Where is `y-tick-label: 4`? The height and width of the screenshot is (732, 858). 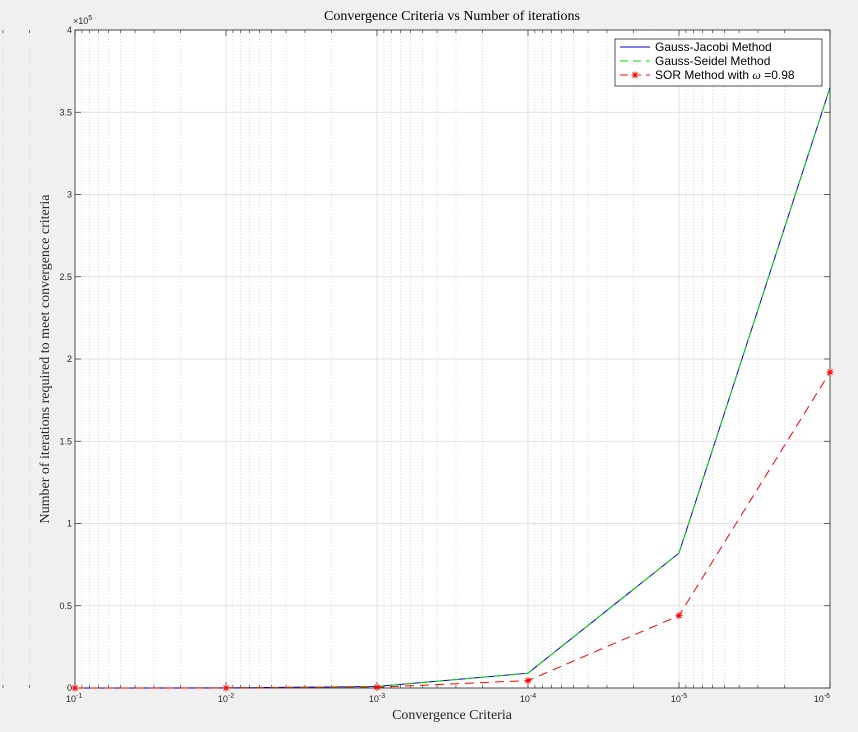 y-tick-label: 4 is located at coordinates (69, 30).